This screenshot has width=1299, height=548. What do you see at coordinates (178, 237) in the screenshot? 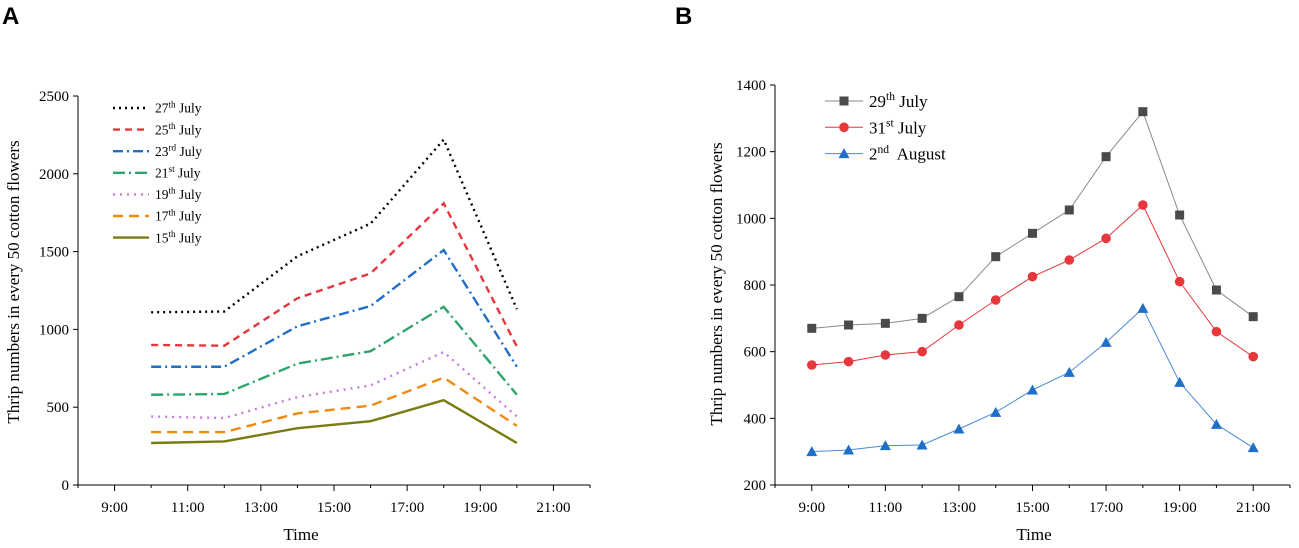
I see `legend-label: 15th July` at bounding box center [178, 237].